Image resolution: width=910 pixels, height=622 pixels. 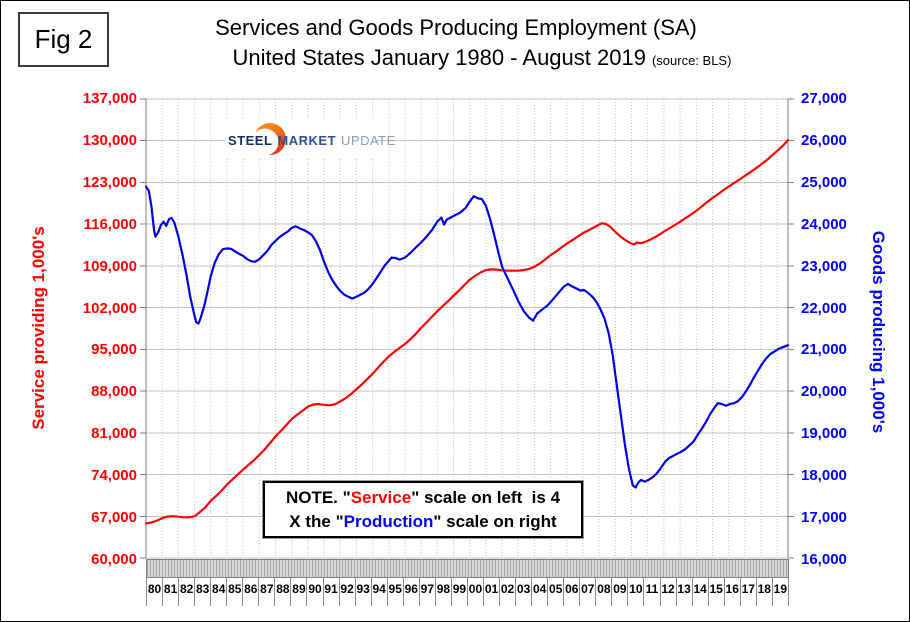 I want to click on right-axis-tick-label: 23,000, so click(x=824, y=266).